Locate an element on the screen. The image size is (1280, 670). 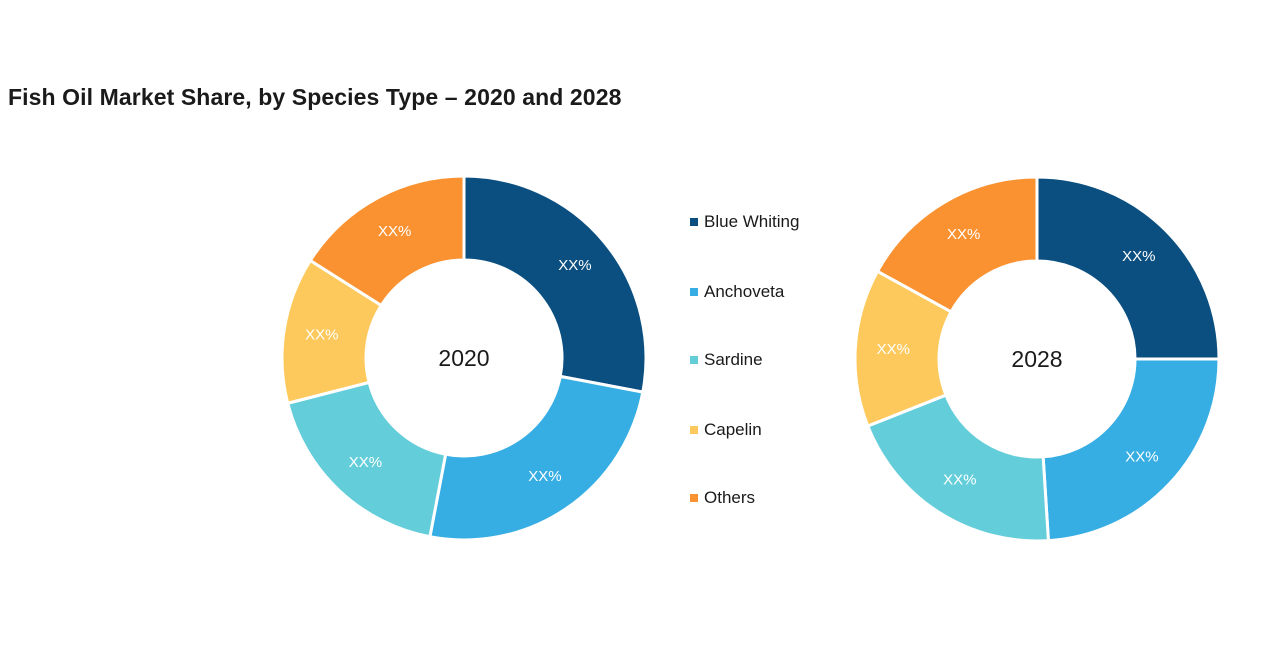
slice-label-others-2020: XX% is located at coordinates (394, 231).